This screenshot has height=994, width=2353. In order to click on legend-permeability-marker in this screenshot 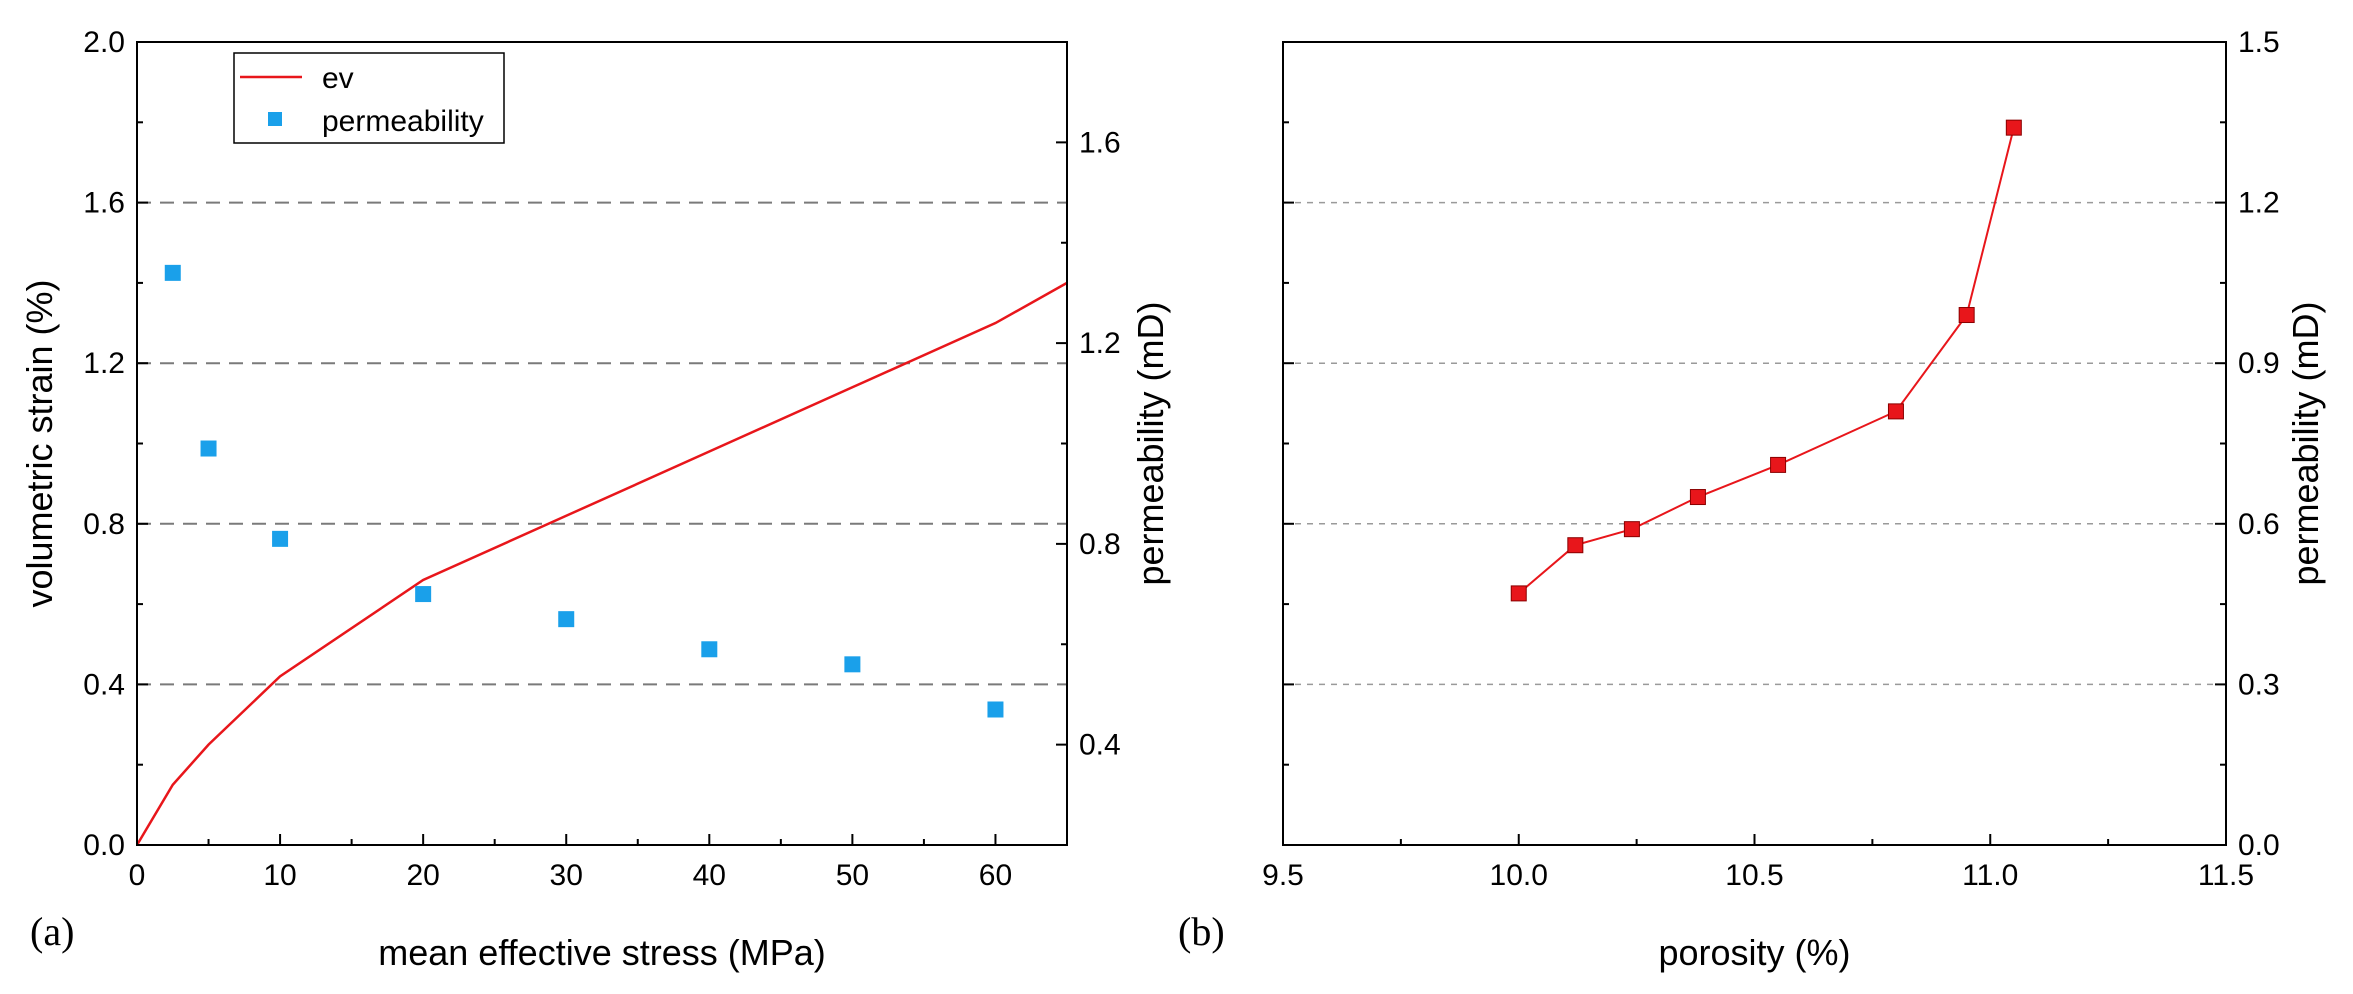, I will do `click(275, 119)`.